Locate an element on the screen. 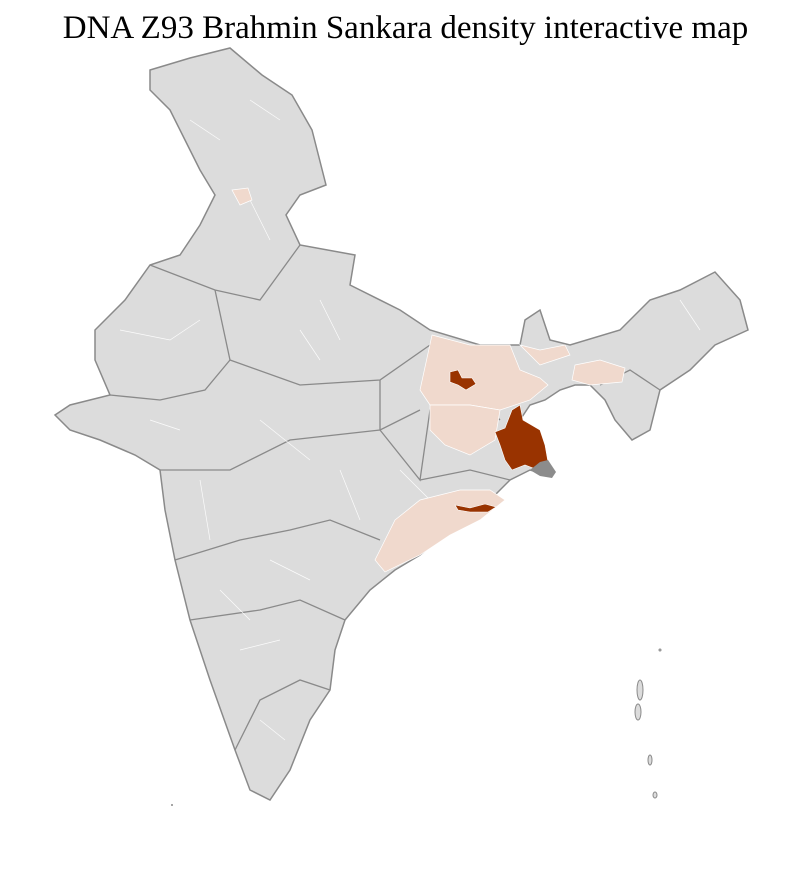 This screenshot has width=811, height=869. high-density-regions is located at coordinates (499, 441).